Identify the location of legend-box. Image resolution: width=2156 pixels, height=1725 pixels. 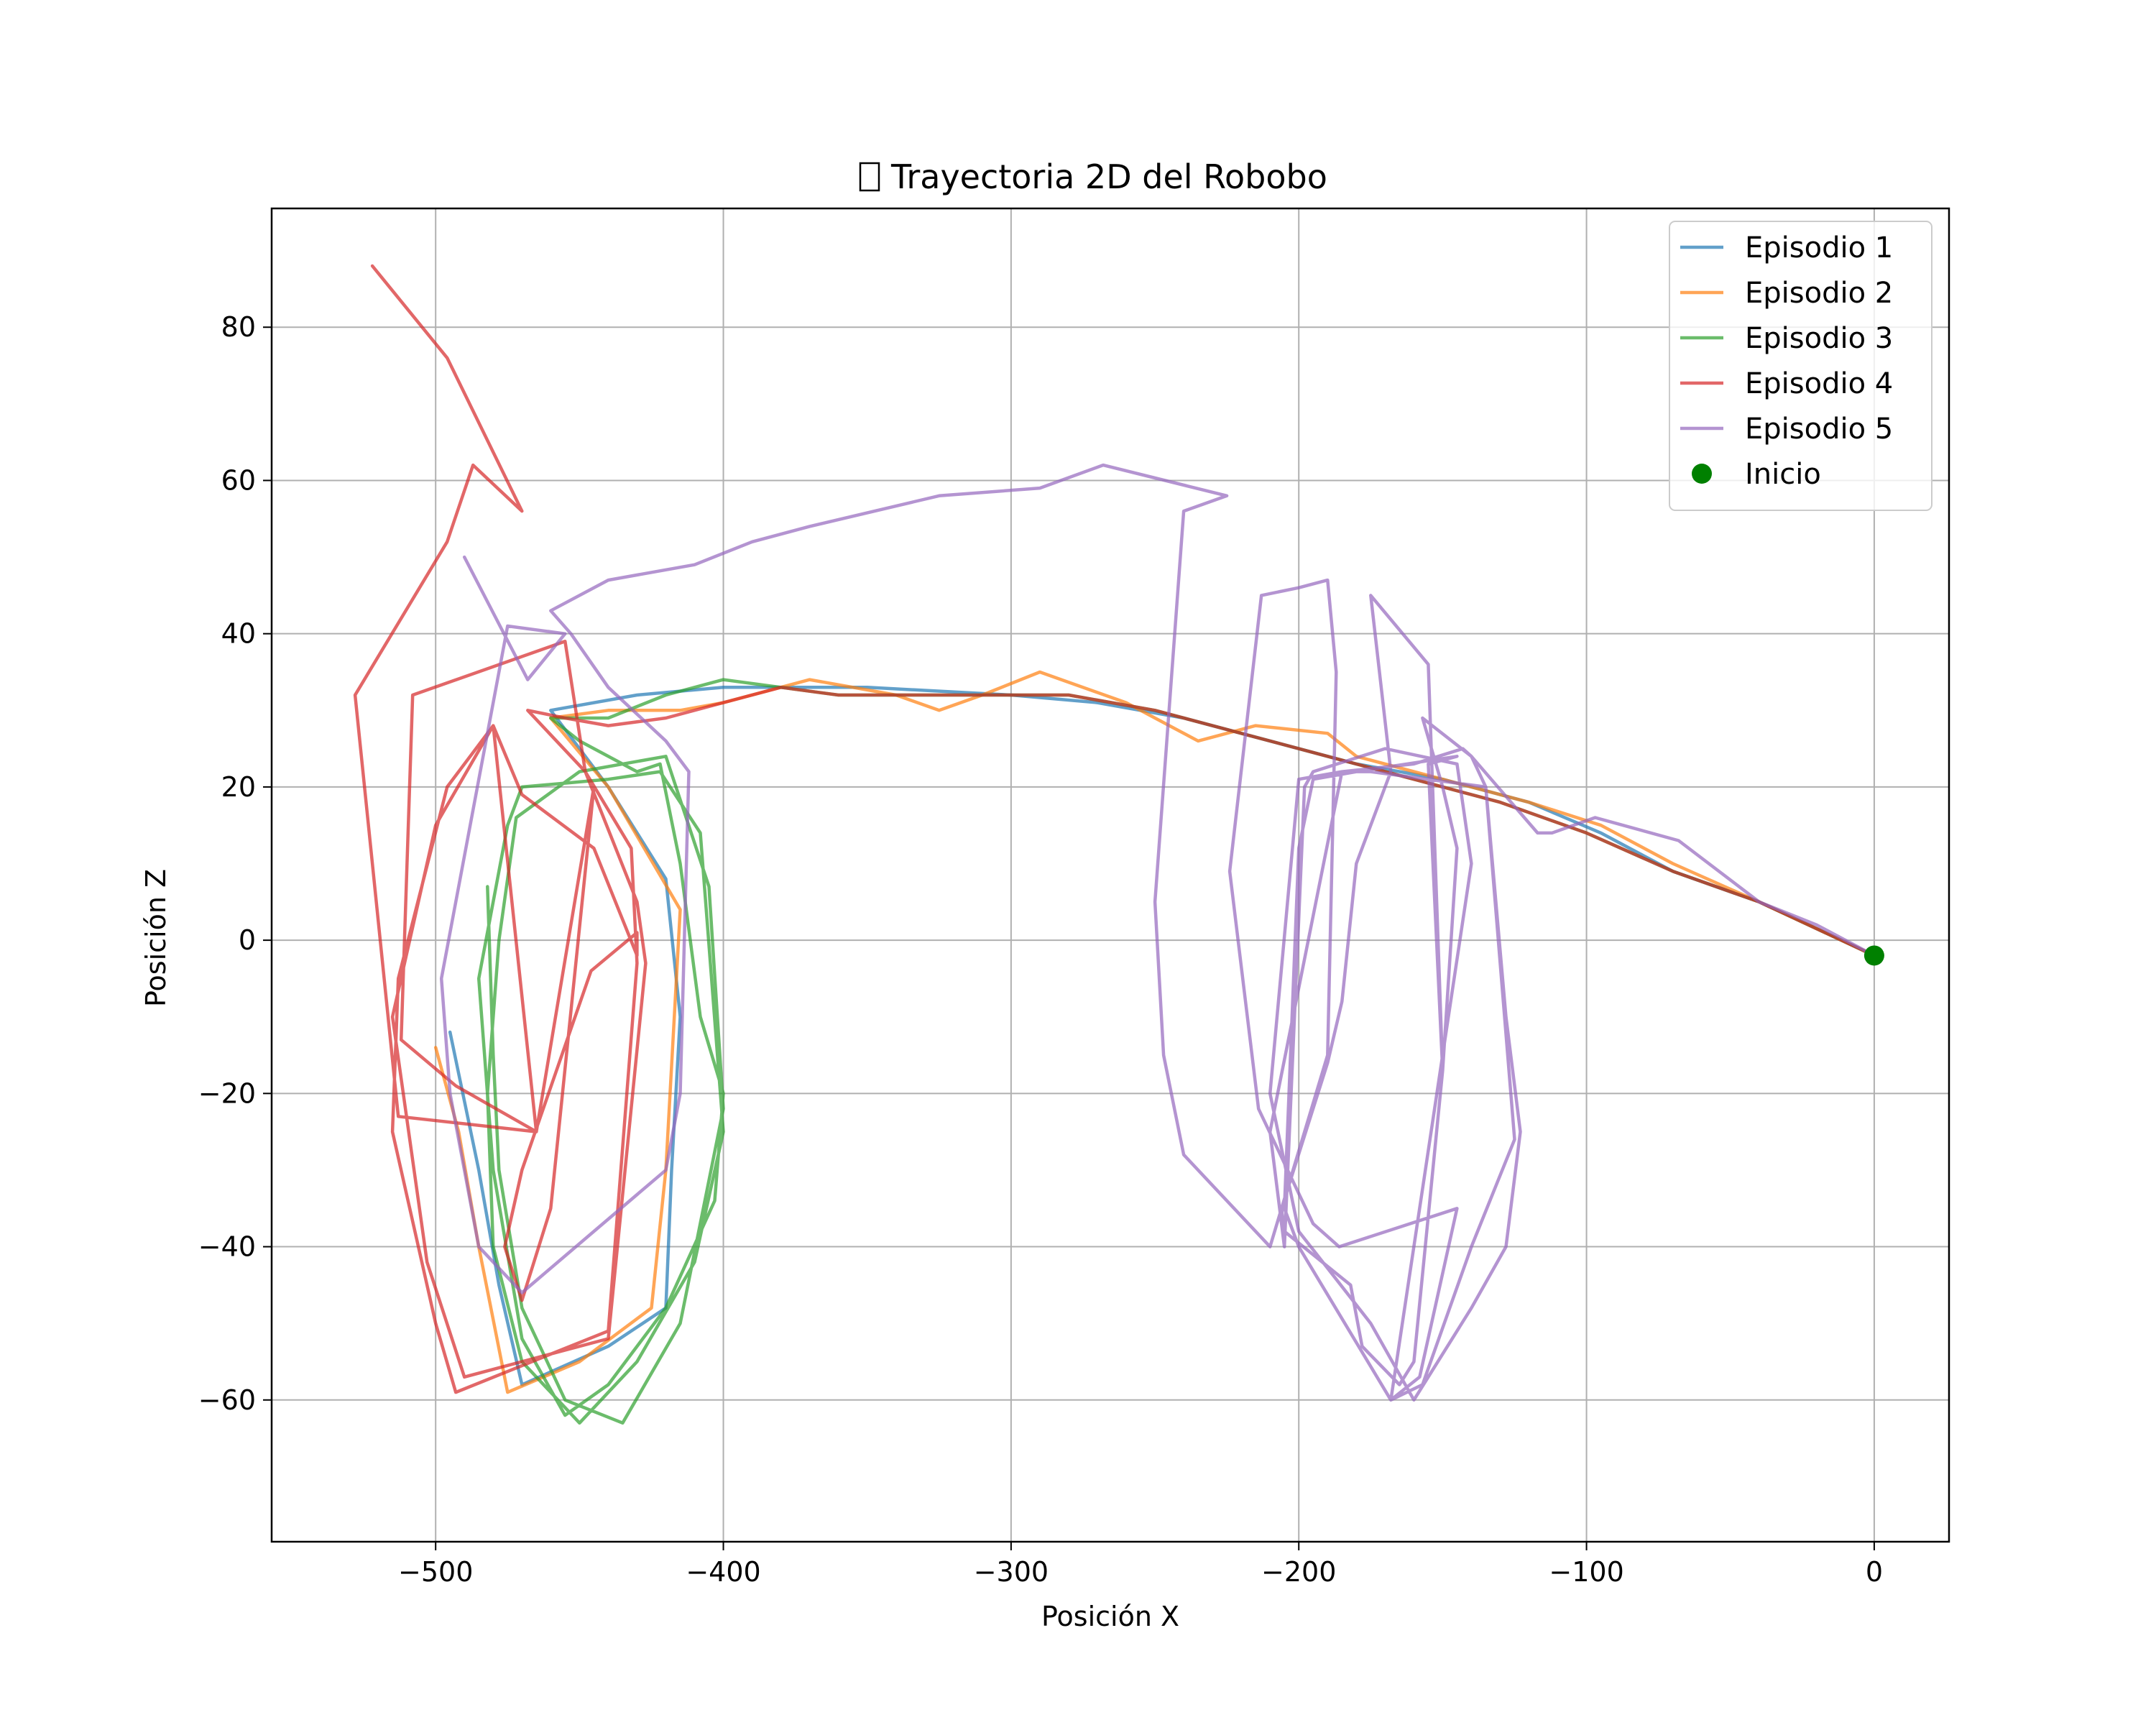
(1800, 366).